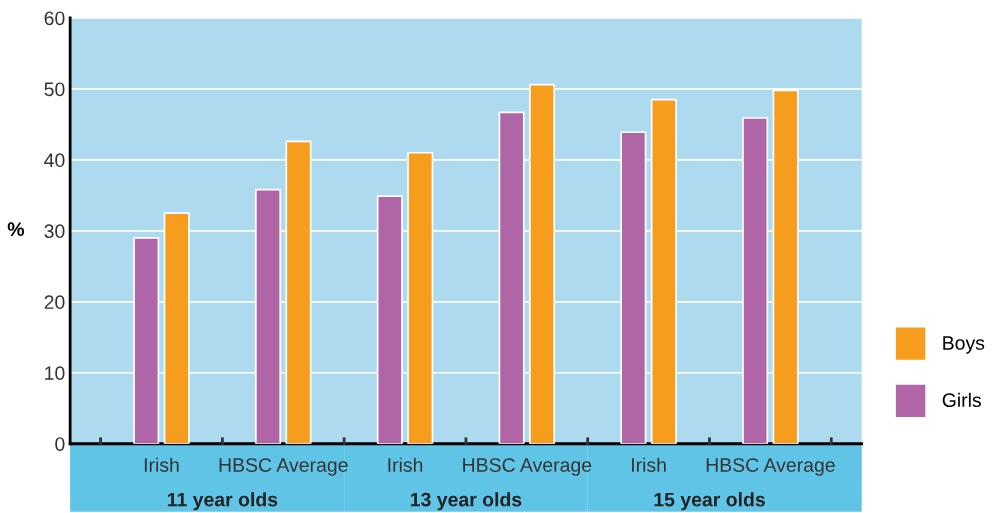 The height and width of the screenshot is (513, 1002). Describe the element at coordinates (709, 501) in the screenshot. I see `text: 15 year olds` at that location.